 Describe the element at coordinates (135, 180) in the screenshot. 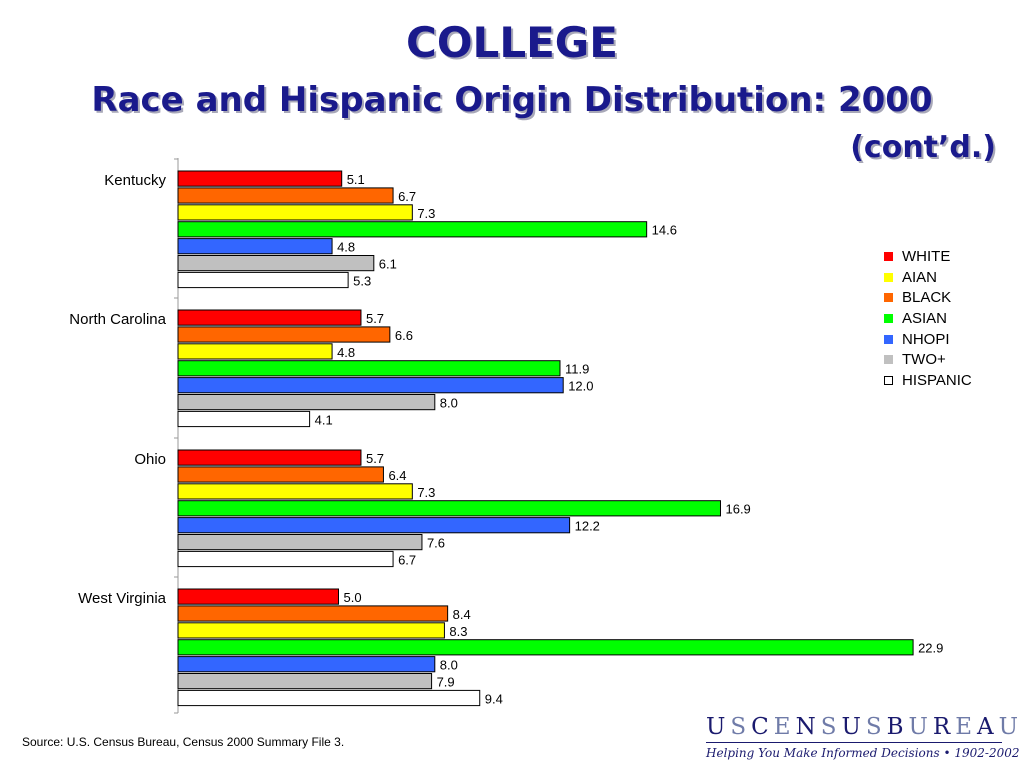

I see `category-label: Kentucky` at that location.